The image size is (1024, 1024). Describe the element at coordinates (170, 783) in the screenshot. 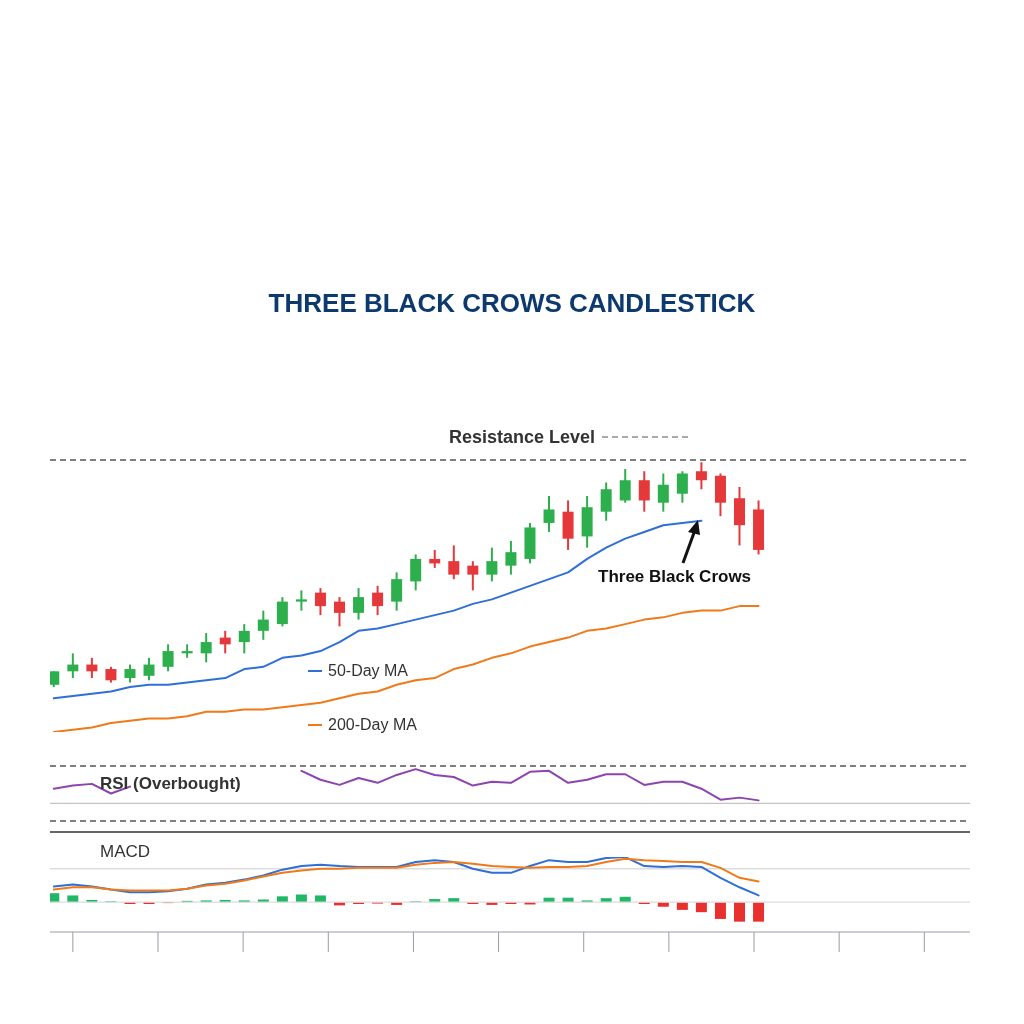

I see `chart-title: RSI (Overbought)` at that location.